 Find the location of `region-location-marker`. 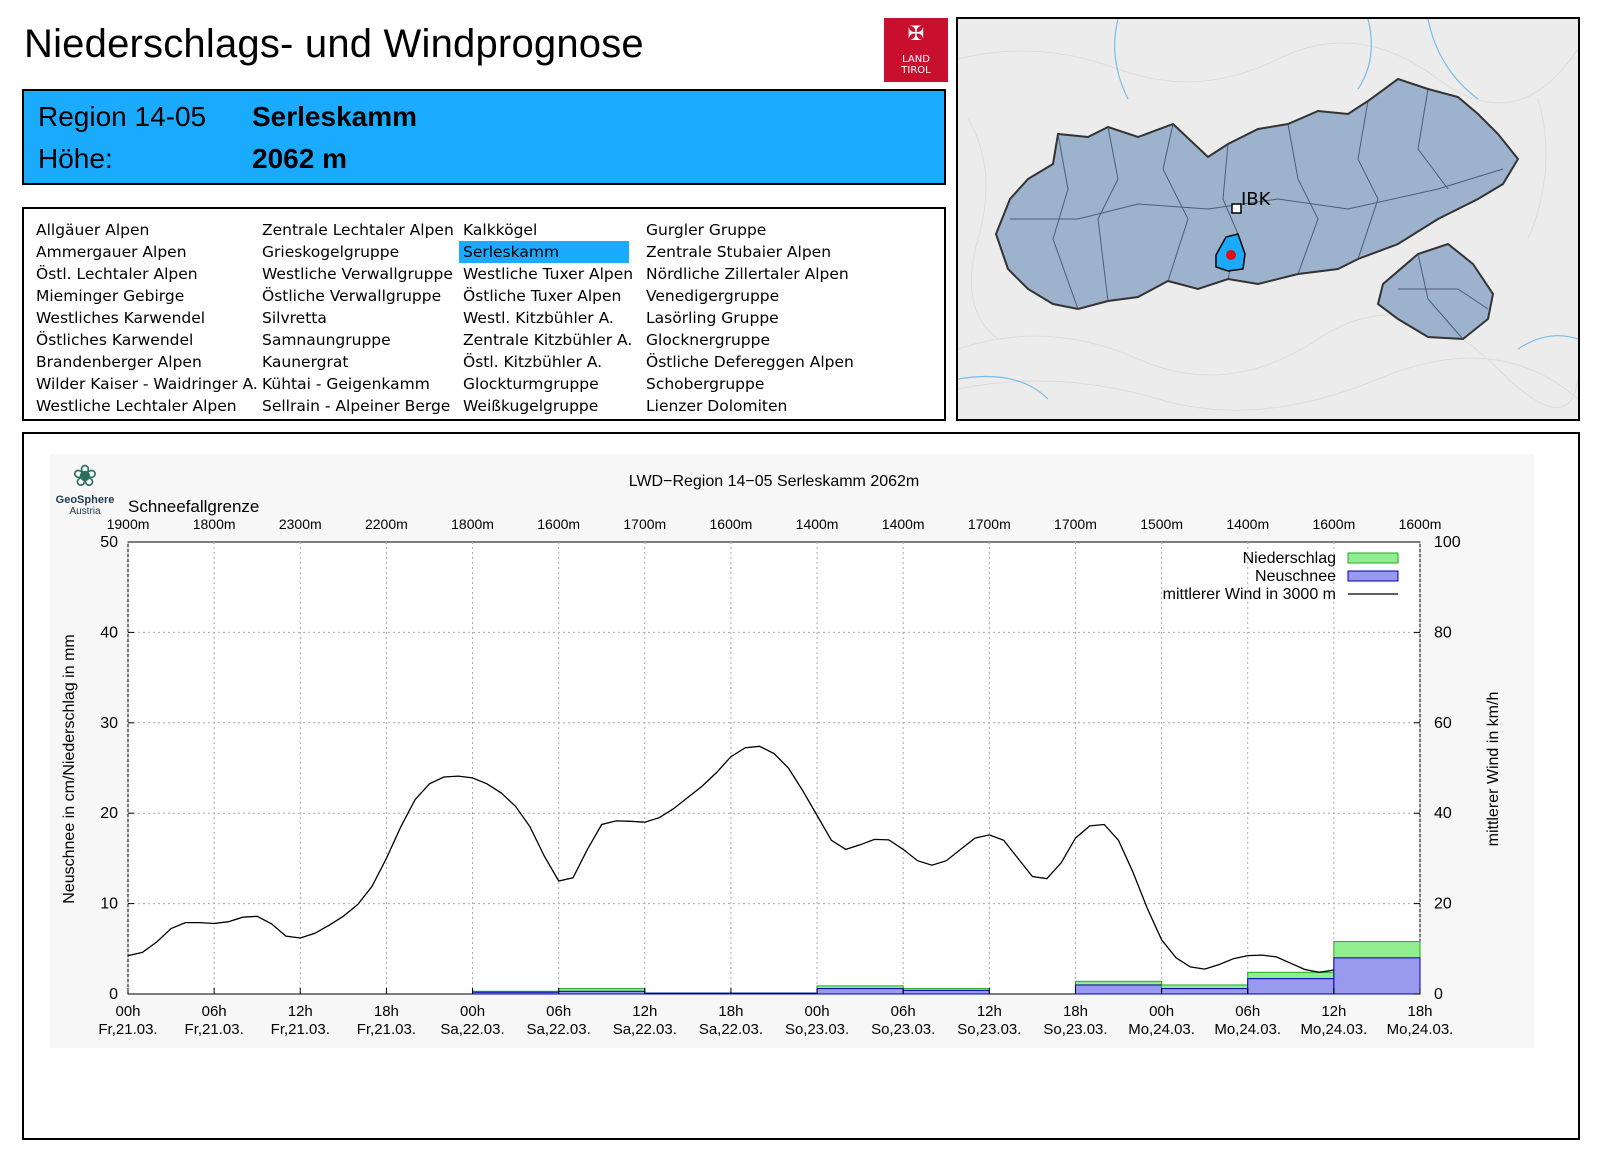

region-location-marker is located at coordinates (1231, 255).